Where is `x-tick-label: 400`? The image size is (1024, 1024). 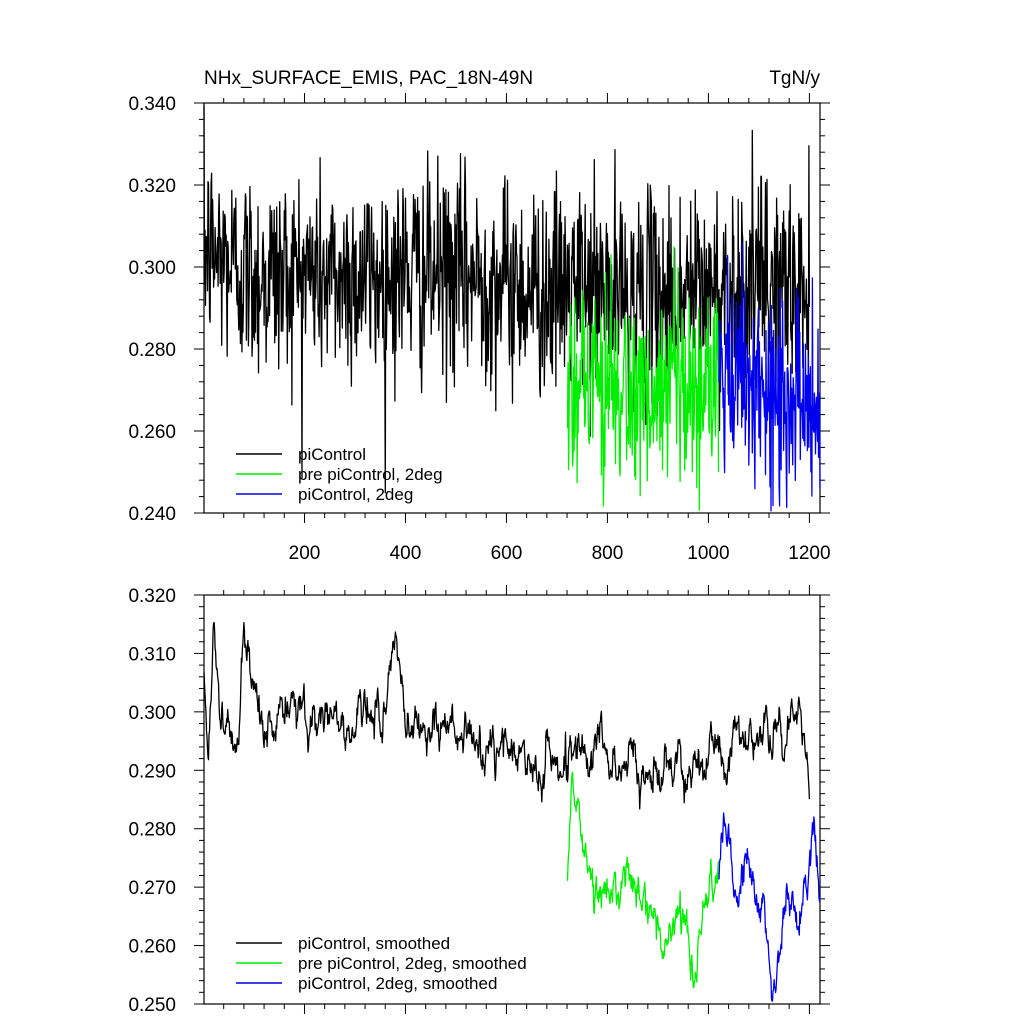
x-tick-label: 400 is located at coordinates (406, 553).